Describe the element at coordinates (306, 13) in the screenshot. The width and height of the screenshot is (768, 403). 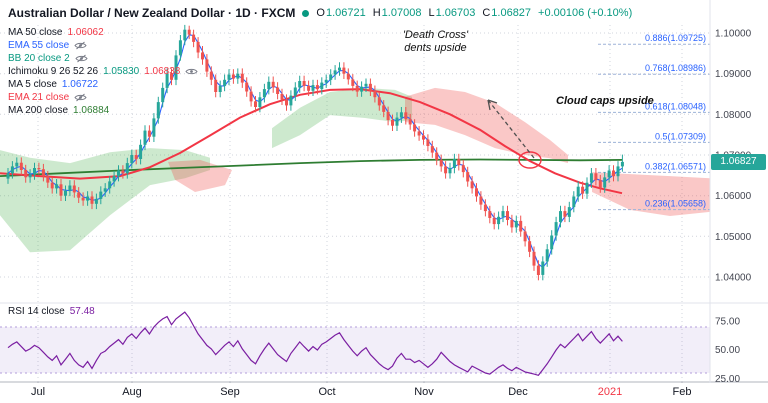
I see `market-status-icon` at that location.